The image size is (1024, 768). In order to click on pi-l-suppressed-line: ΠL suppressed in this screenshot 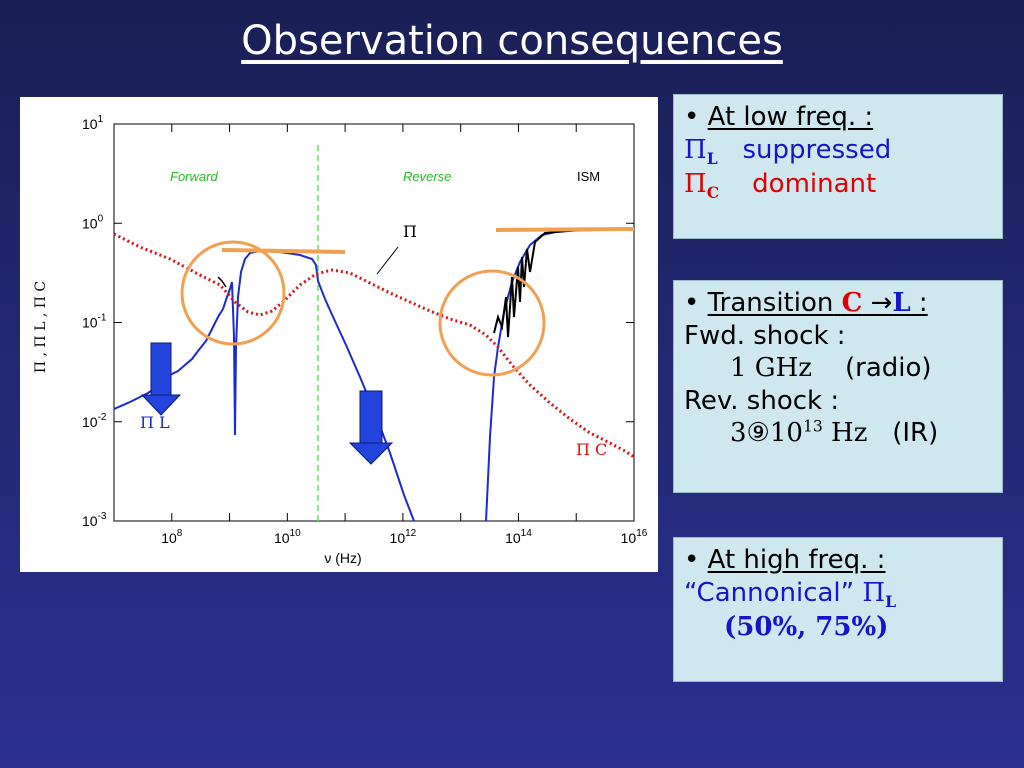, I will do `click(838, 151)`.